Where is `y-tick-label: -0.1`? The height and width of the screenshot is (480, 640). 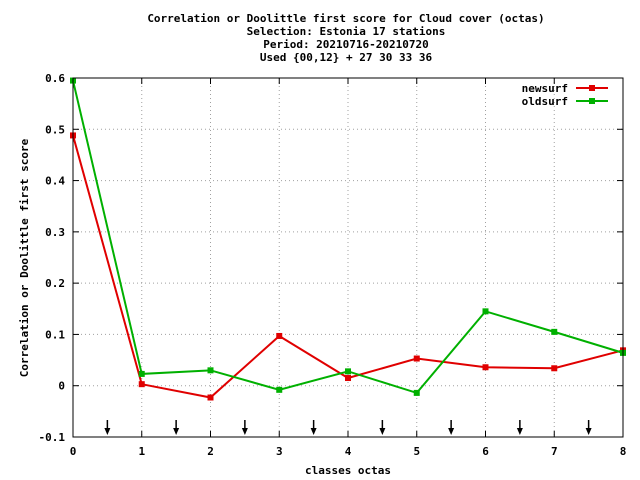
y-tick-label: -0.1 is located at coordinates (52, 437).